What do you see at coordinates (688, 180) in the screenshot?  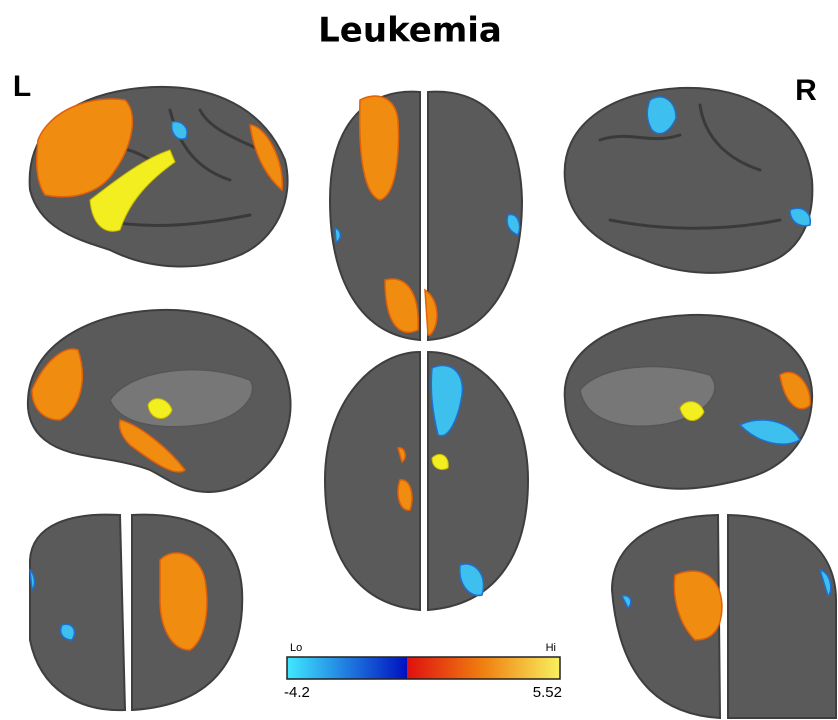 I see `brain-right-lateral` at bounding box center [688, 180].